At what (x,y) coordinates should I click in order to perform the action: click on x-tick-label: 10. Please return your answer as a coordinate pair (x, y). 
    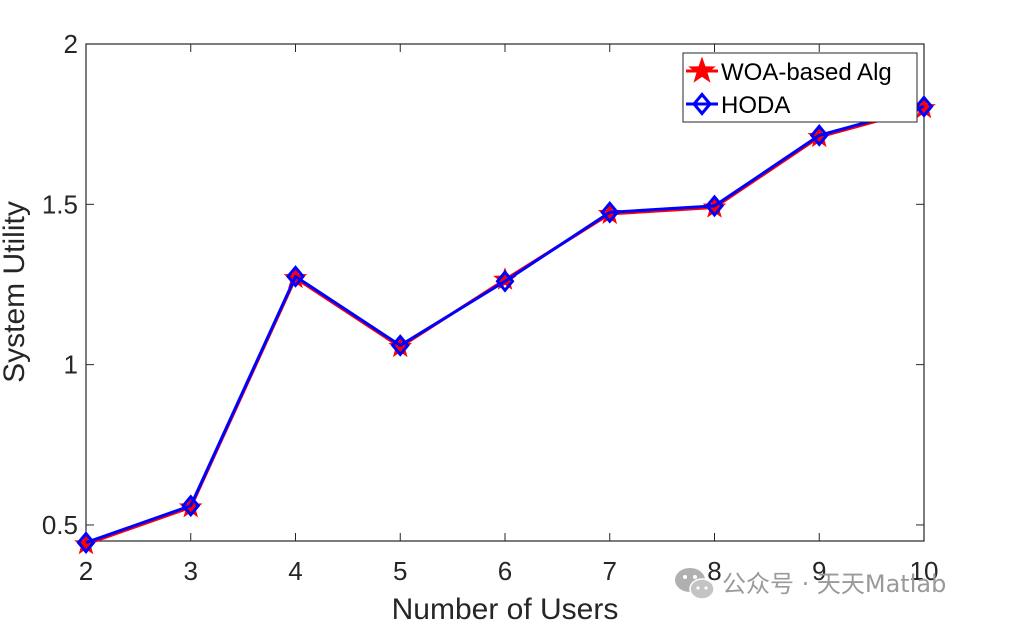
    Looking at the image, I should click on (924, 571).